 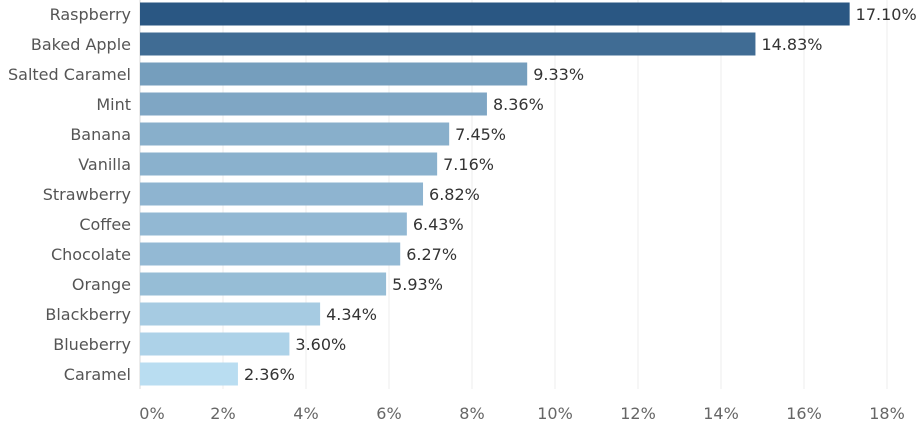 What do you see at coordinates (887, 413) in the screenshot?
I see `x-tick-label: 18%` at bounding box center [887, 413].